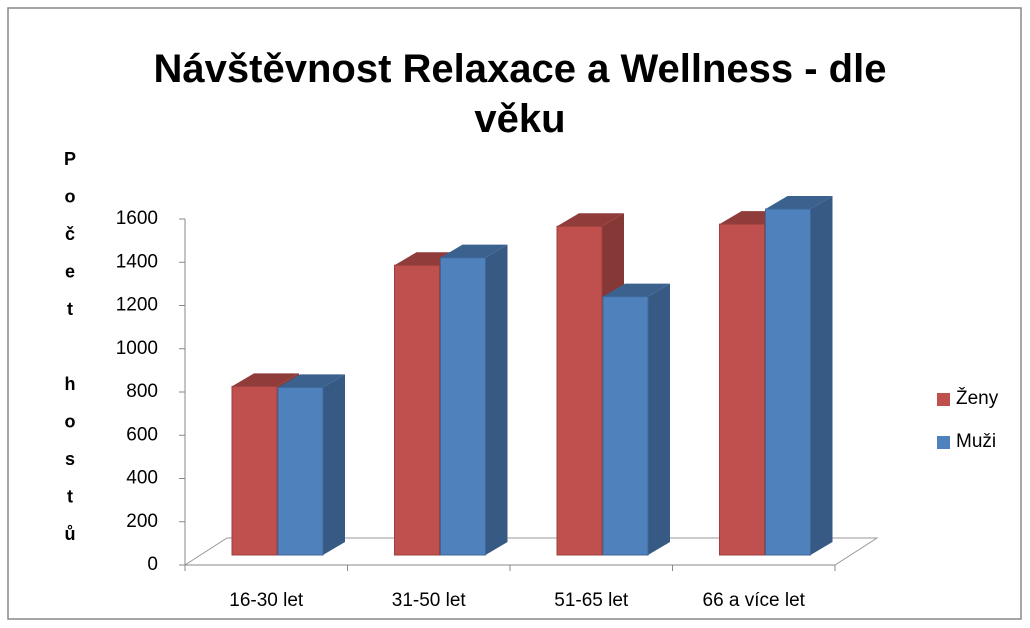 The image size is (1030, 628). What do you see at coordinates (137, 348) in the screenshot?
I see `y-tick-label: 1000` at bounding box center [137, 348].